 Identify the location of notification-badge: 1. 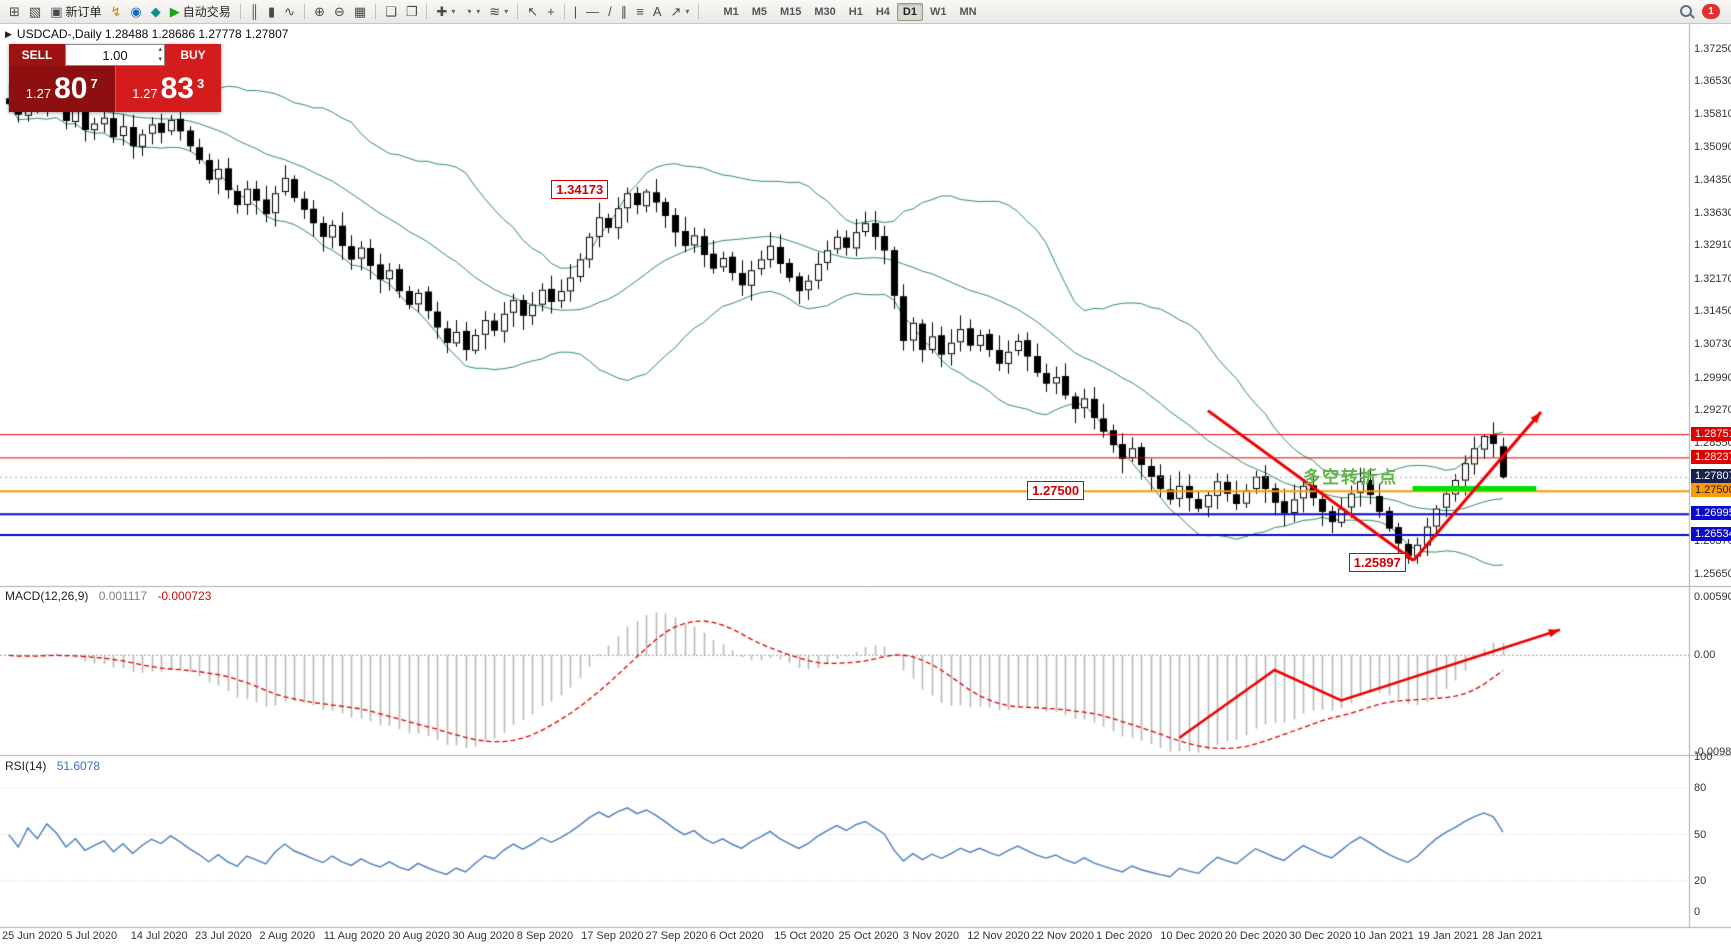
(1711, 11).